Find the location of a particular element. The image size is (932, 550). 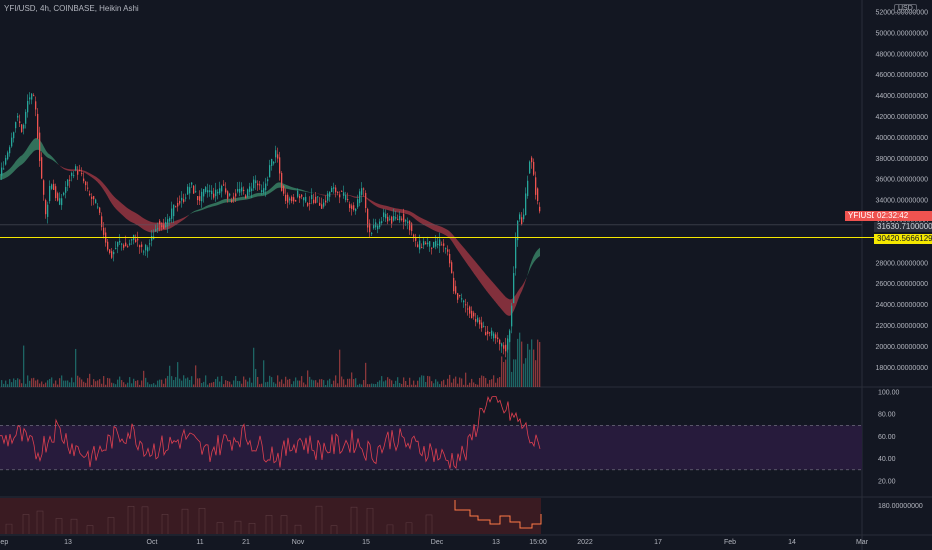

horizontal-line-price-tag: 30420.56661292 is located at coordinates (903, 239).